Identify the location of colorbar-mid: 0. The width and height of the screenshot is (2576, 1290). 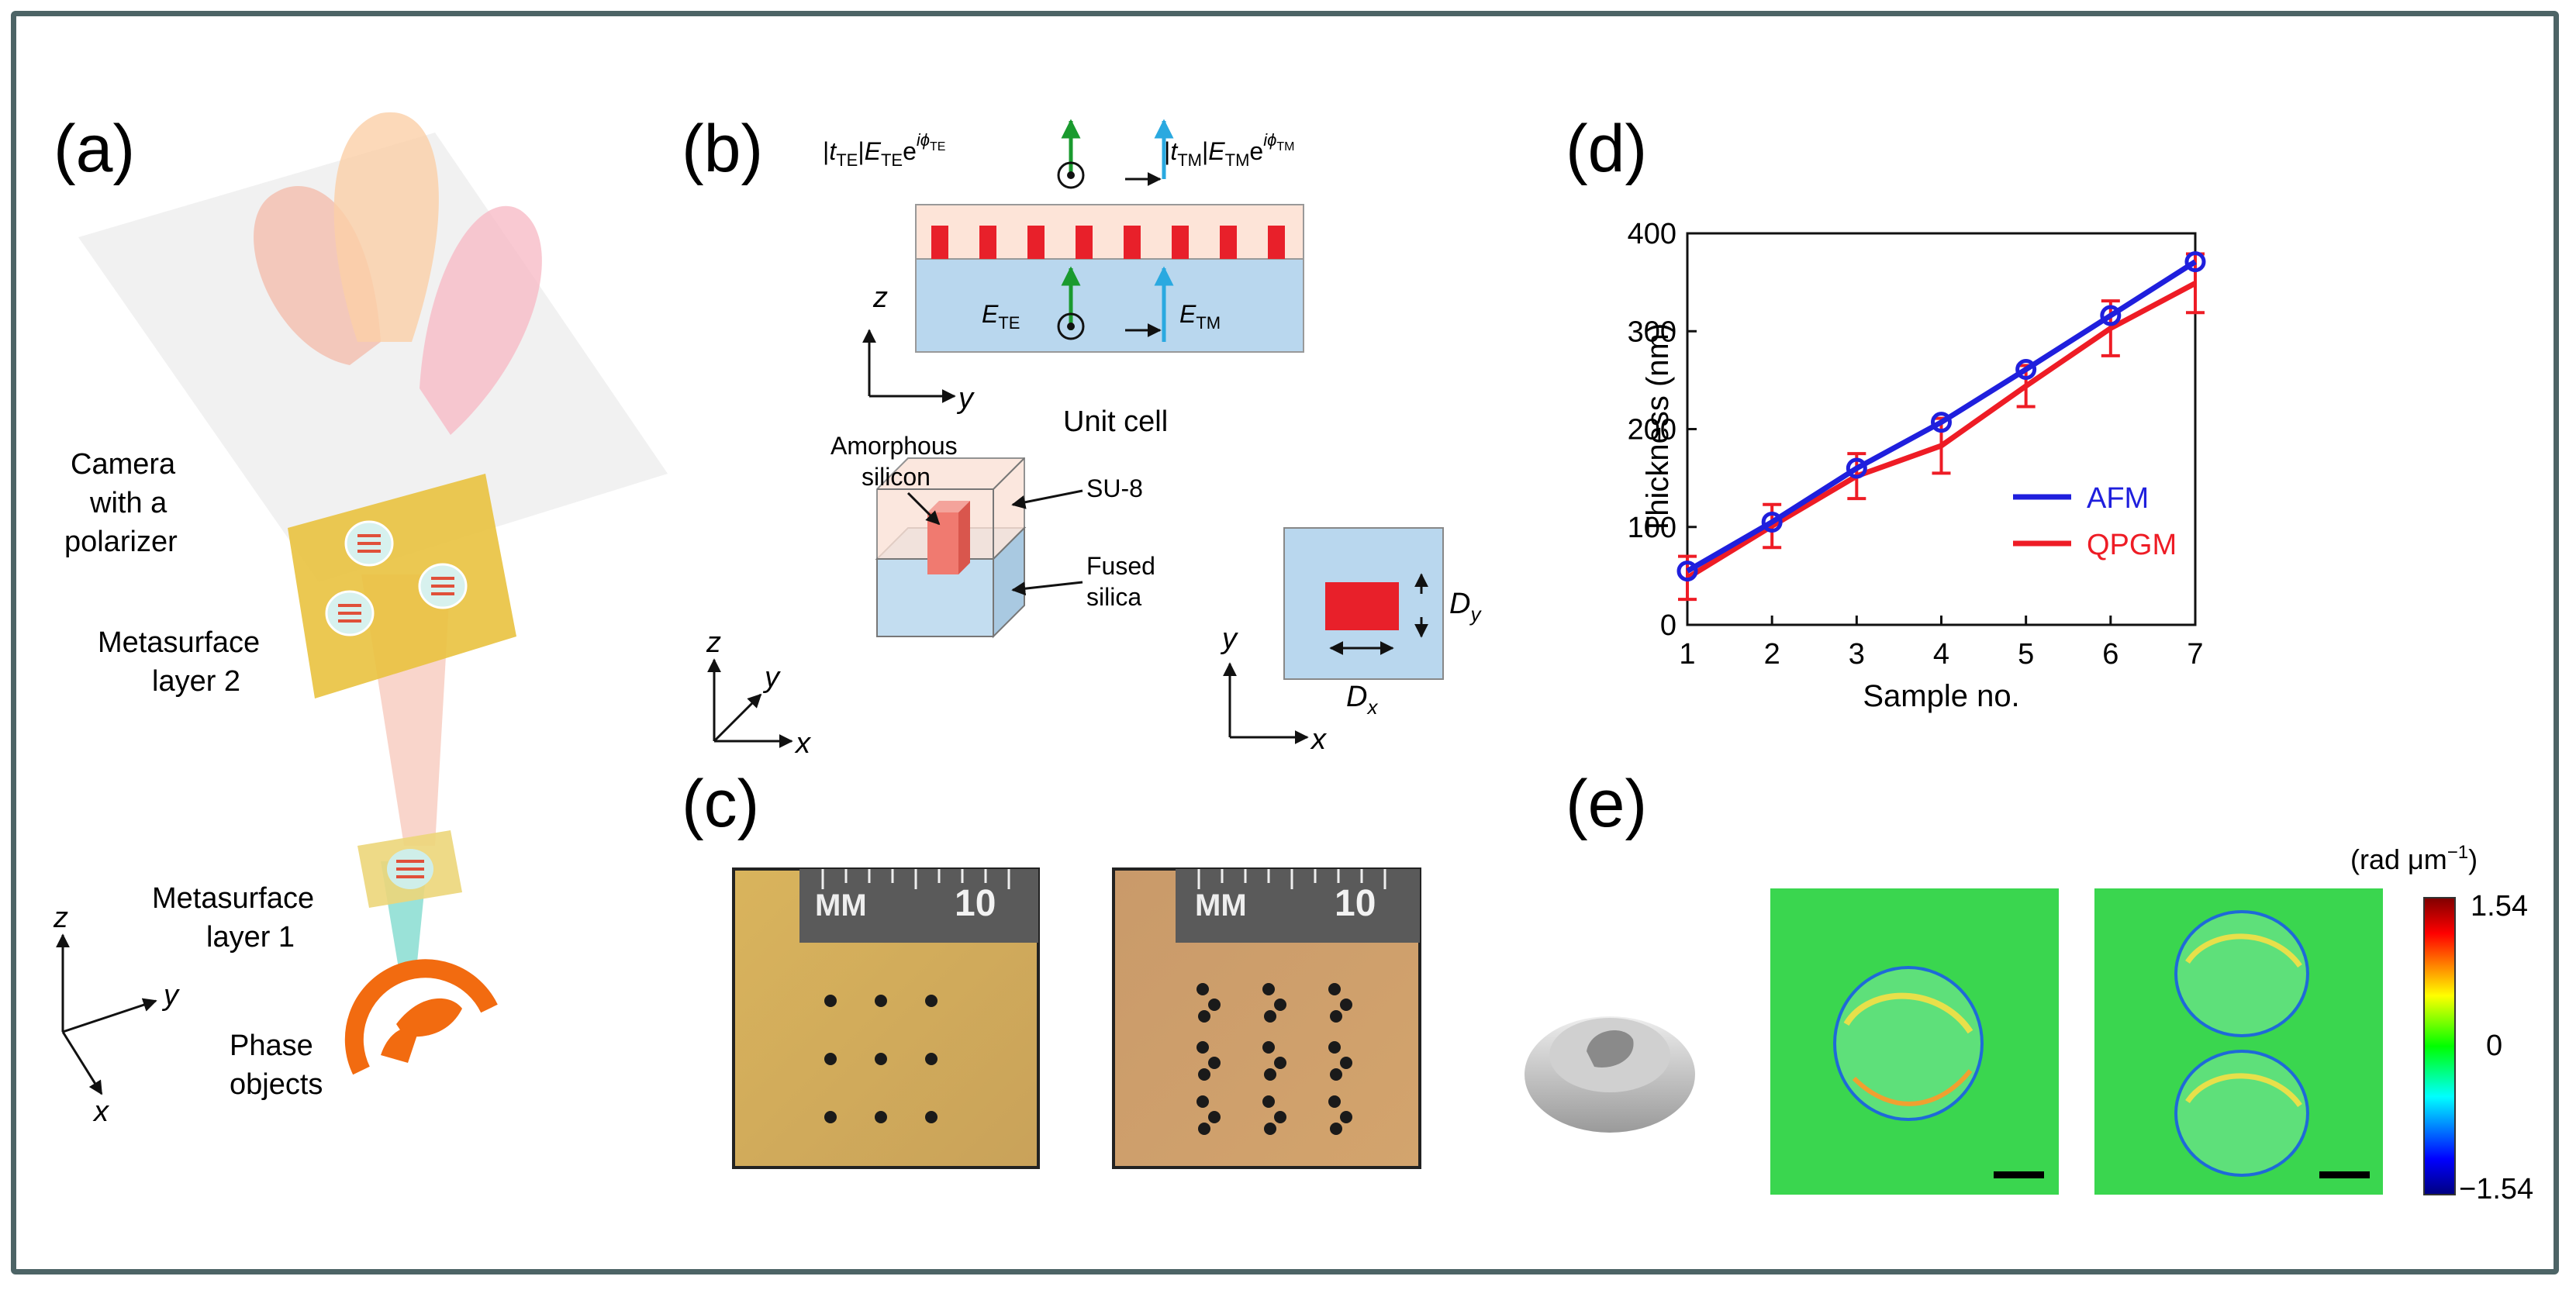
(2494, 1046).